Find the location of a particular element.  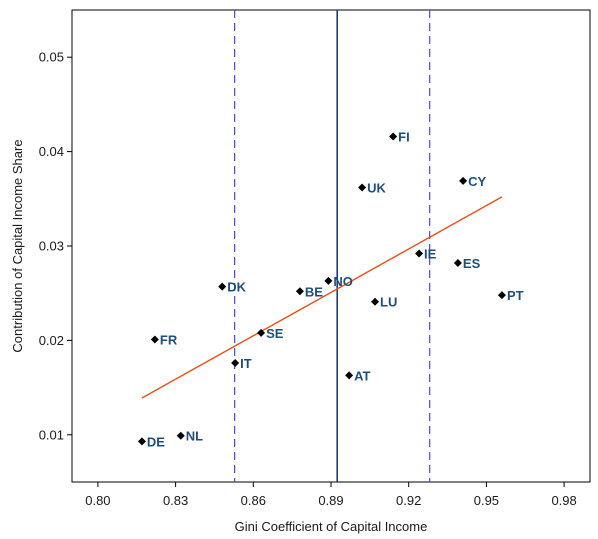

point-label: IT is located at coordinates (246, 363).